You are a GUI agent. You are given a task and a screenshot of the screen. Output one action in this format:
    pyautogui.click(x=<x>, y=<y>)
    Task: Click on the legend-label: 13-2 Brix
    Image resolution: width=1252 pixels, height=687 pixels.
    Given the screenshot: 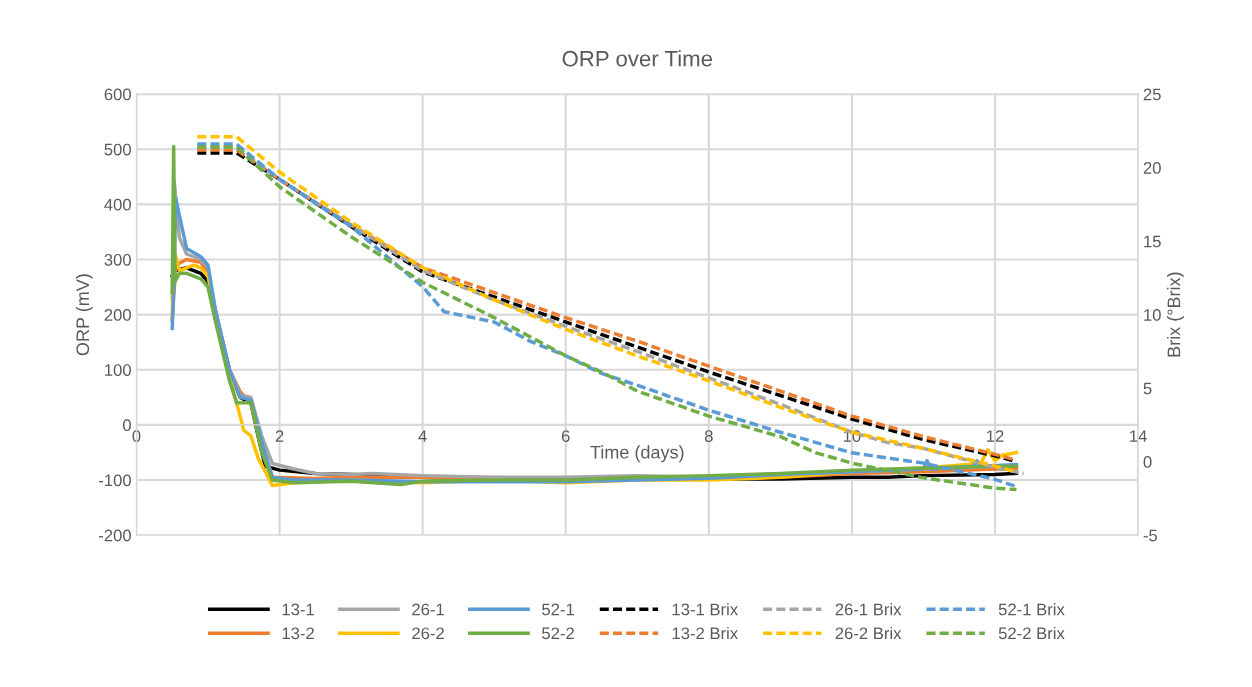 What is the action you would take?
    pyautogui.click(x=705, y=633)
    